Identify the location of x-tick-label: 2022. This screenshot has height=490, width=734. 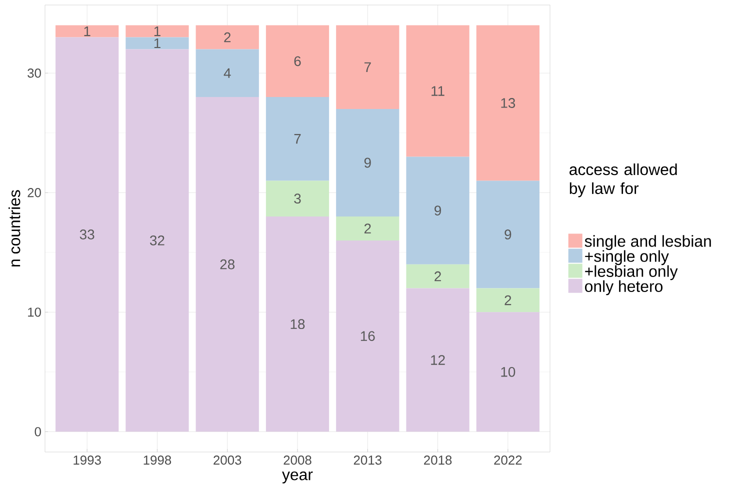
(508, 460).